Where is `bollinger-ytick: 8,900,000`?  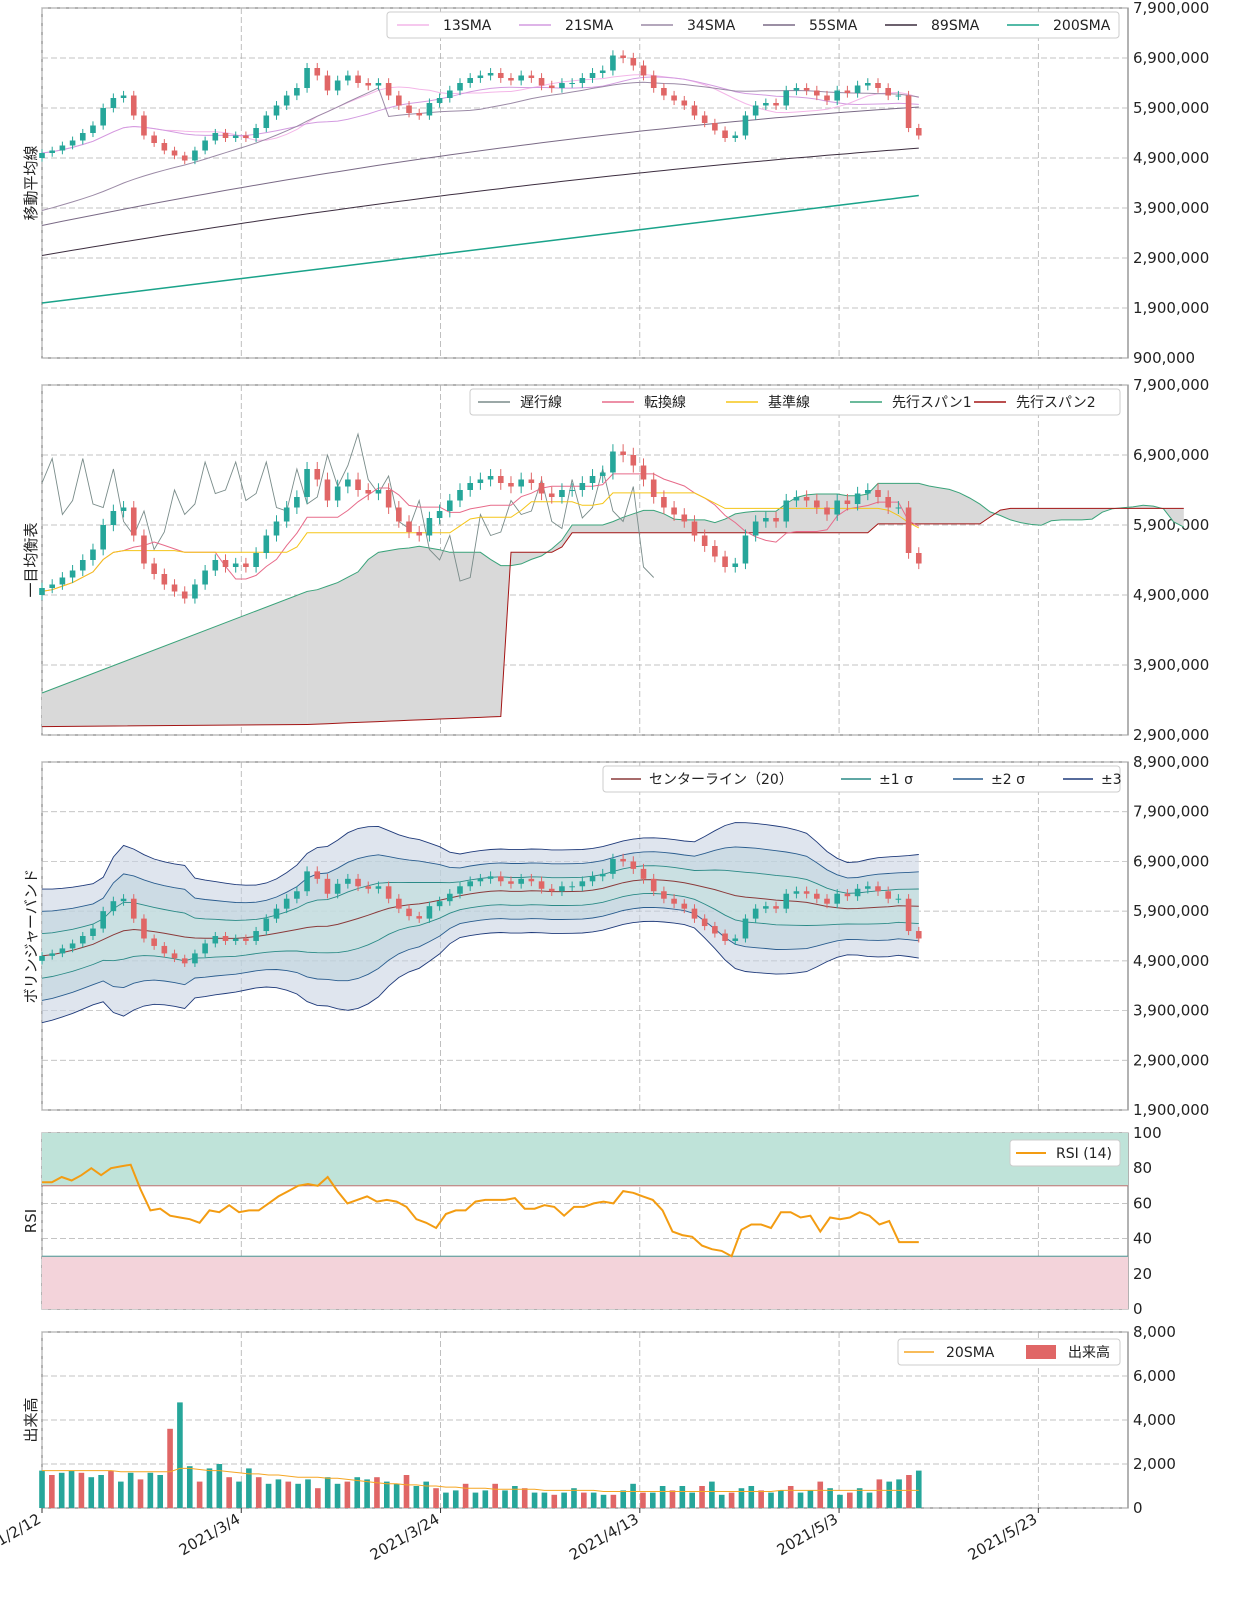 bollinger-ytick: 8,900,000 is located at coordinates (1171, 762).